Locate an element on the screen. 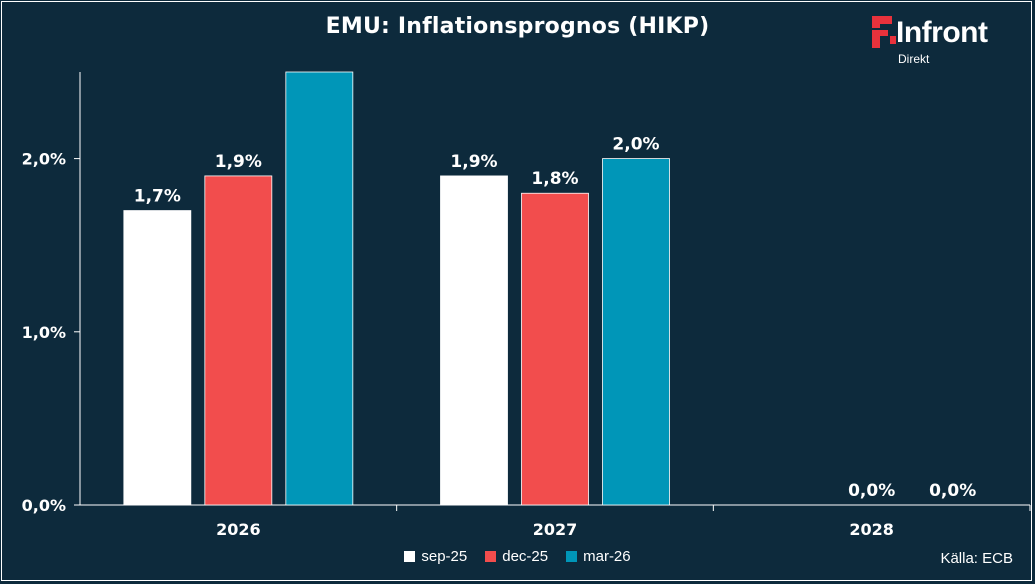  data-label: 1,7% is located at coordinates (157, 197).